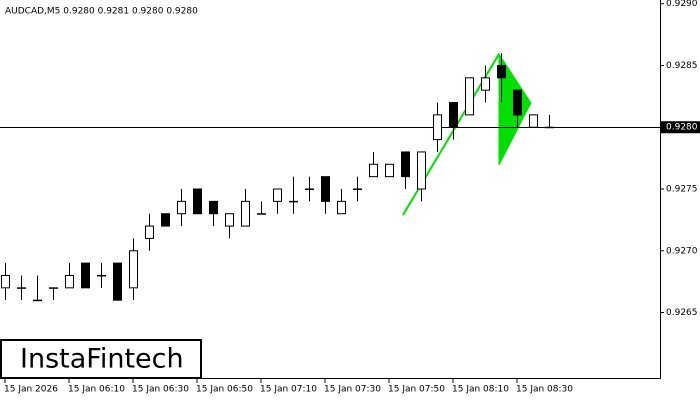 The image size is (700, 400). Describe the element at coordinates (544, 390) in the screenshot. I see `x-tick-label: 15 Jan 08:30` at that location.